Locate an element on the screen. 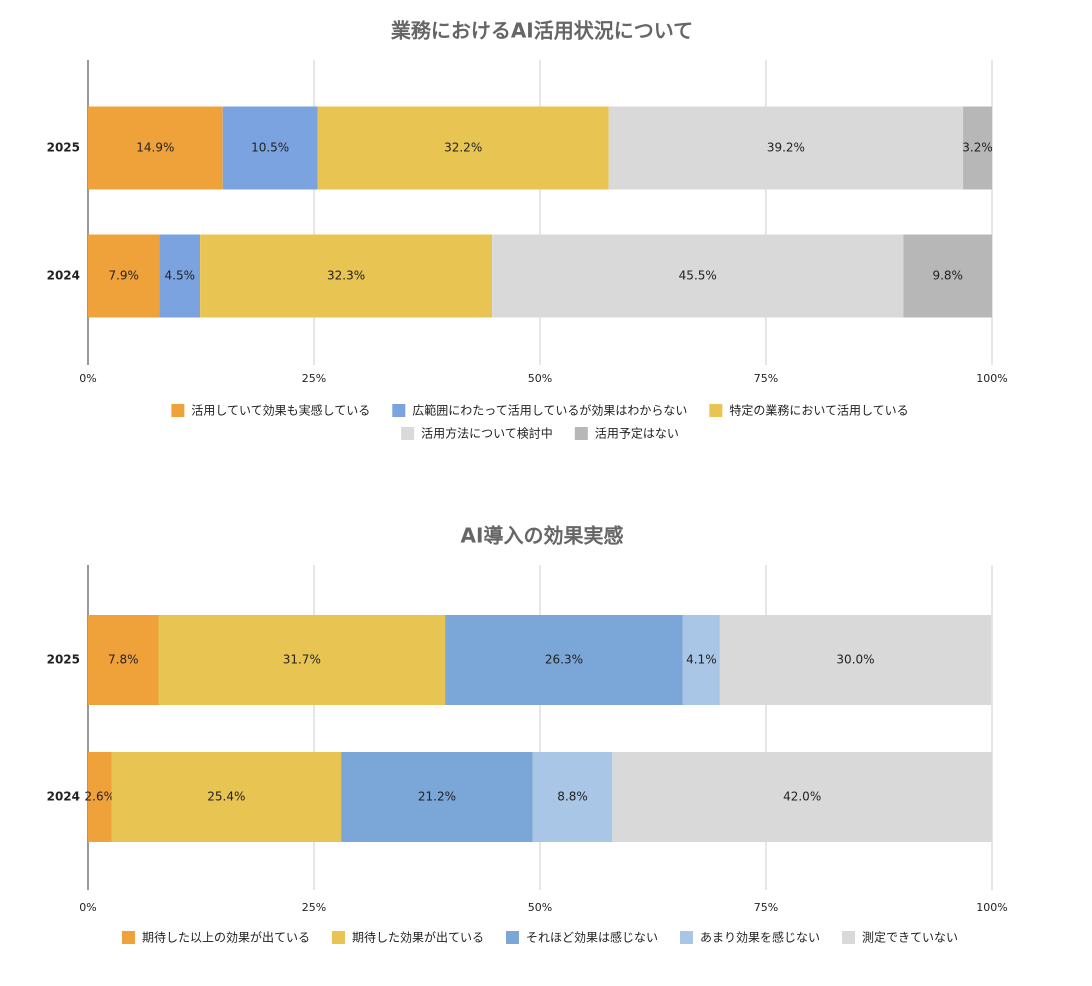  data-label: 32.2% is located at coordinates (463, 148).